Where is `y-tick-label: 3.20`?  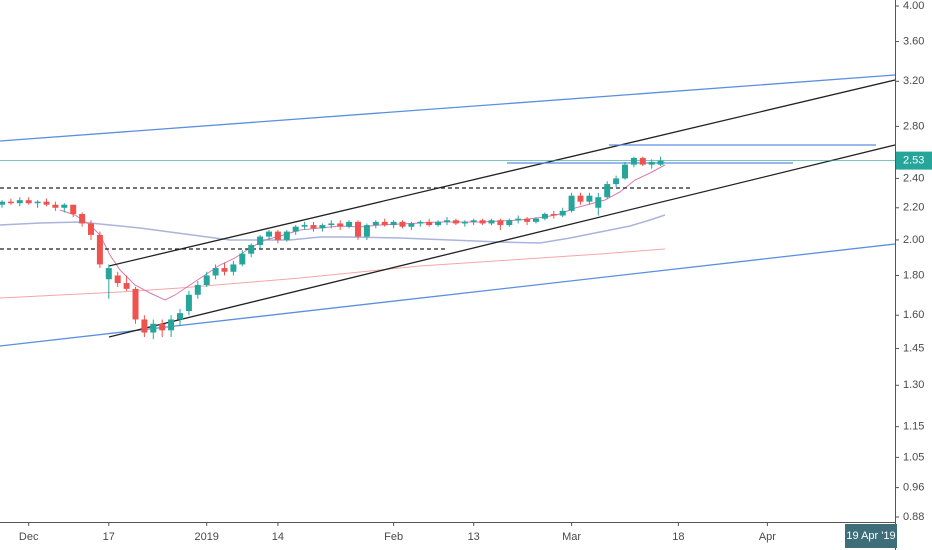 y-tick-label: 3.20 is located at coordinates (913, 81).